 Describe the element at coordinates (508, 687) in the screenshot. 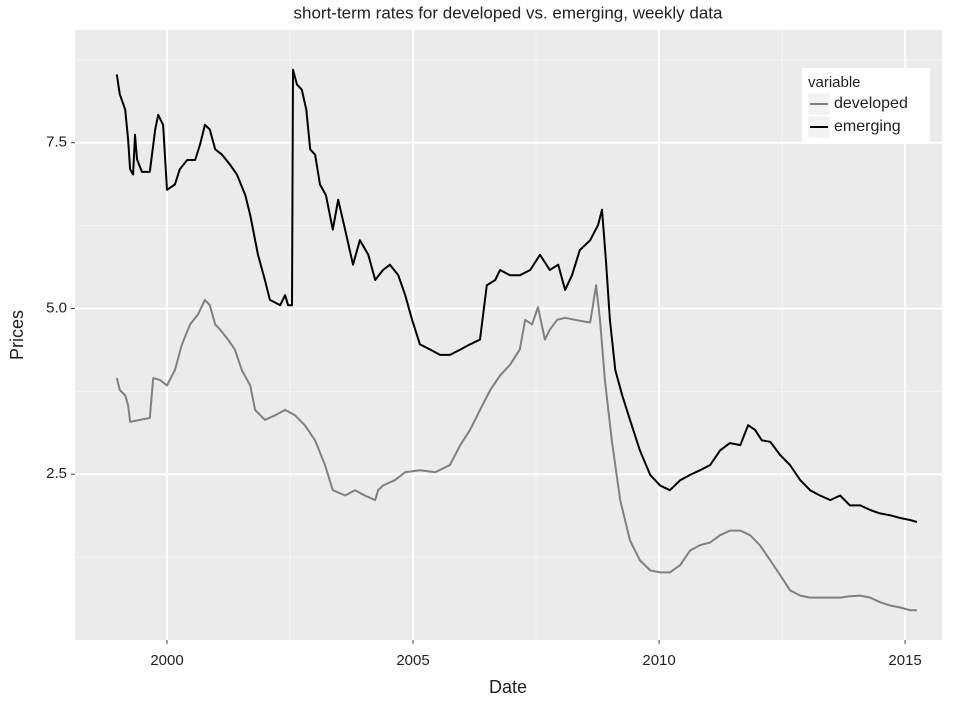

I see `x-axis-label: Date` at that location.